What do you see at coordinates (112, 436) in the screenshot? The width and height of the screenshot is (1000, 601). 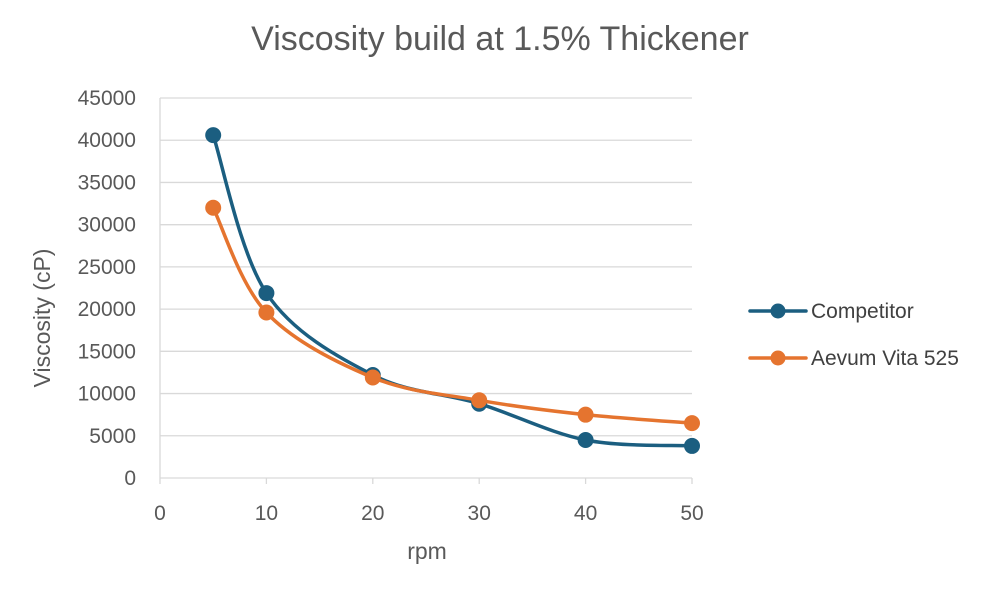 I see `y-tick-label: 5000` at bounding box center [112, 436].